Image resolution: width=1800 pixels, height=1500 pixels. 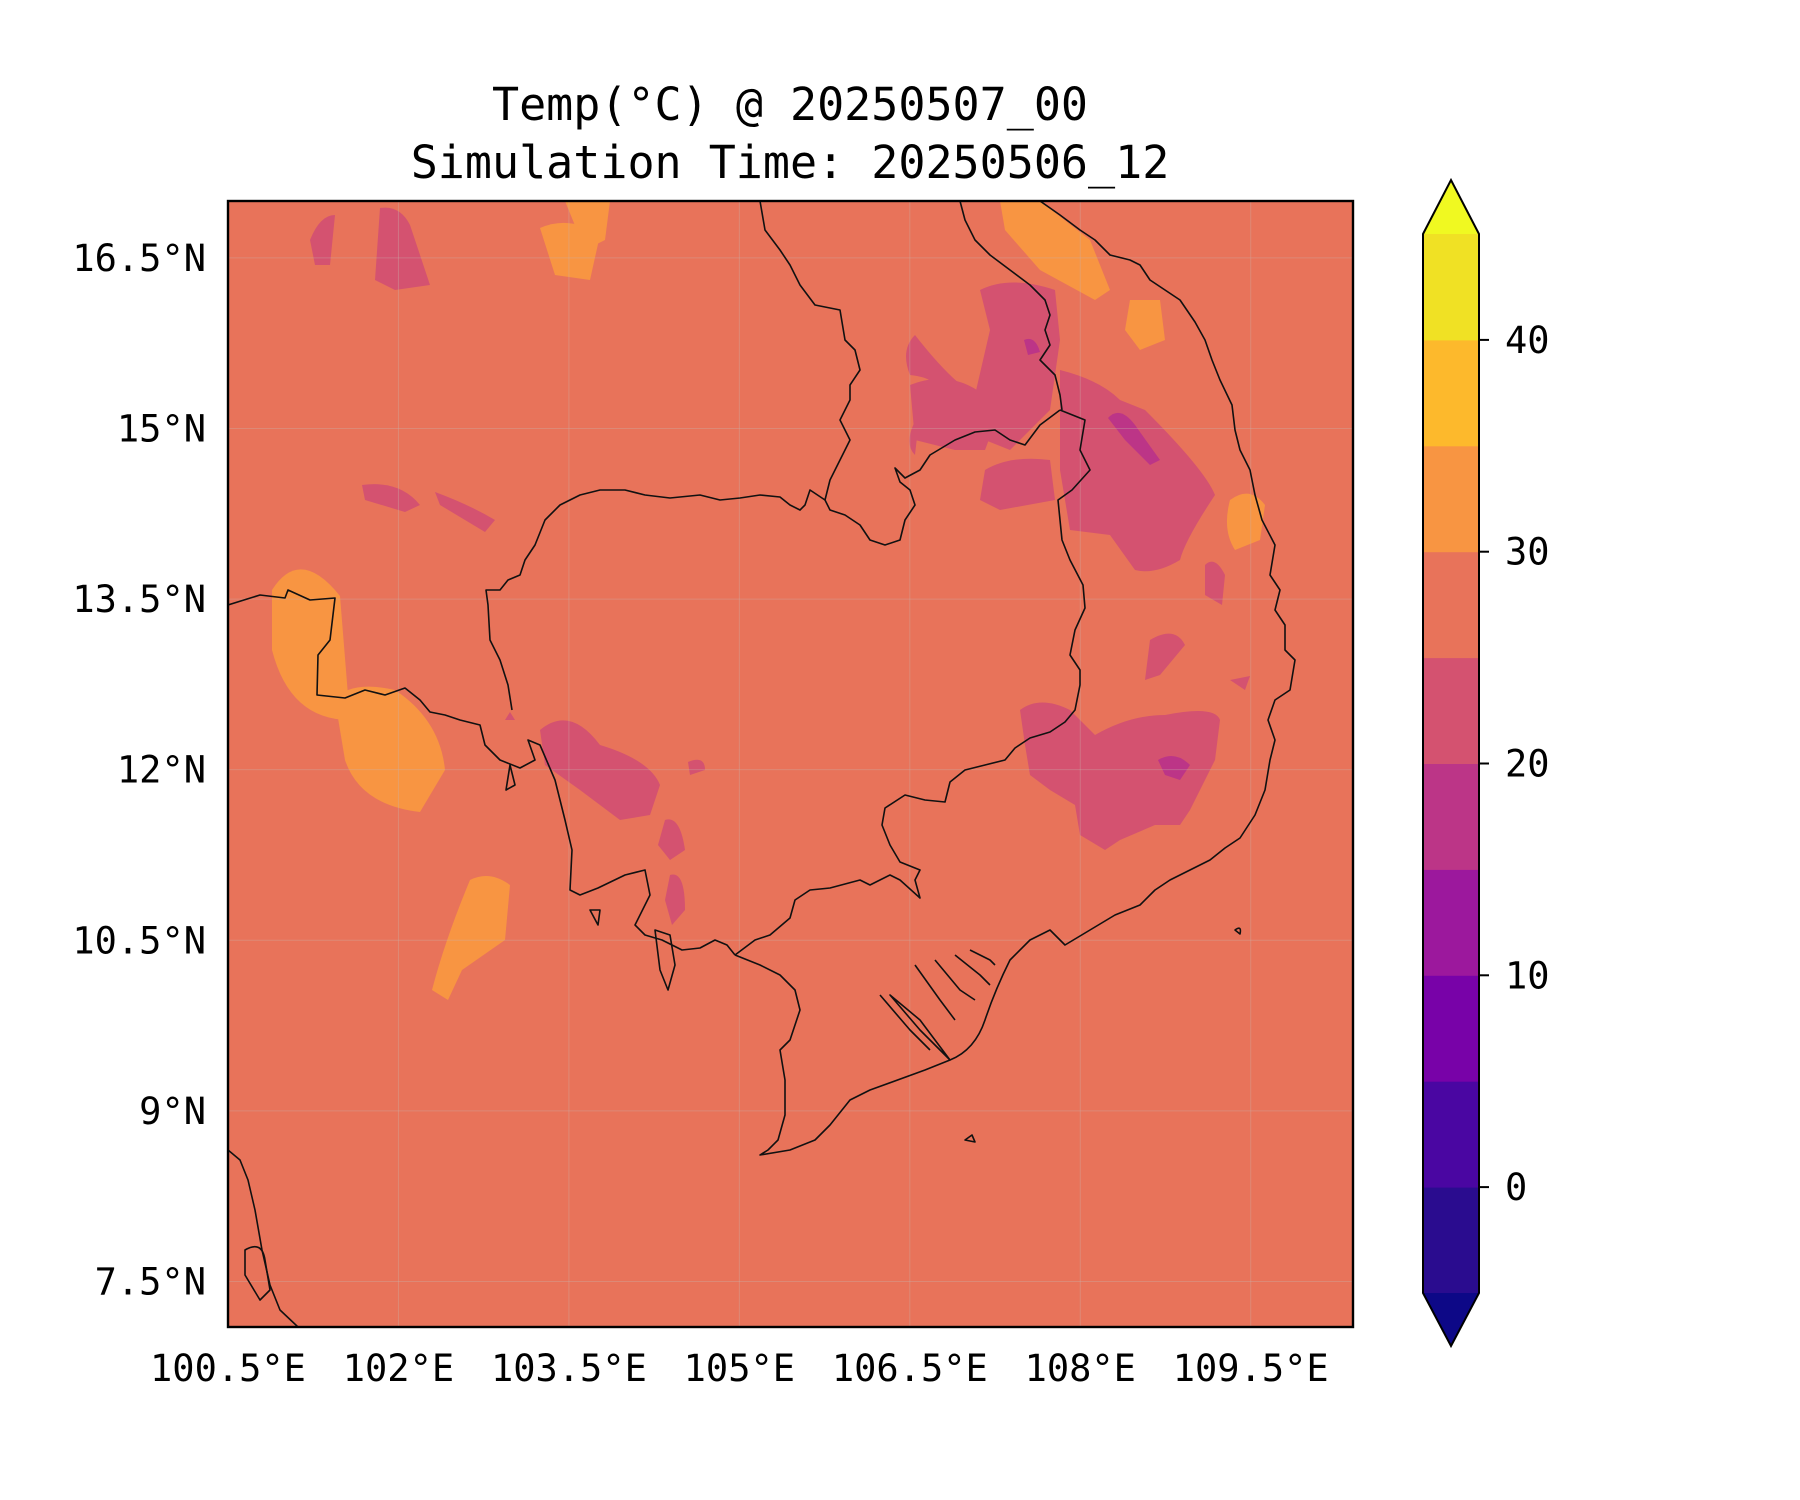 What do you see at coordinates (937, 1000) in the screenshot?
I see `mekong-delta-channels` at bounding box center [937, 1000].